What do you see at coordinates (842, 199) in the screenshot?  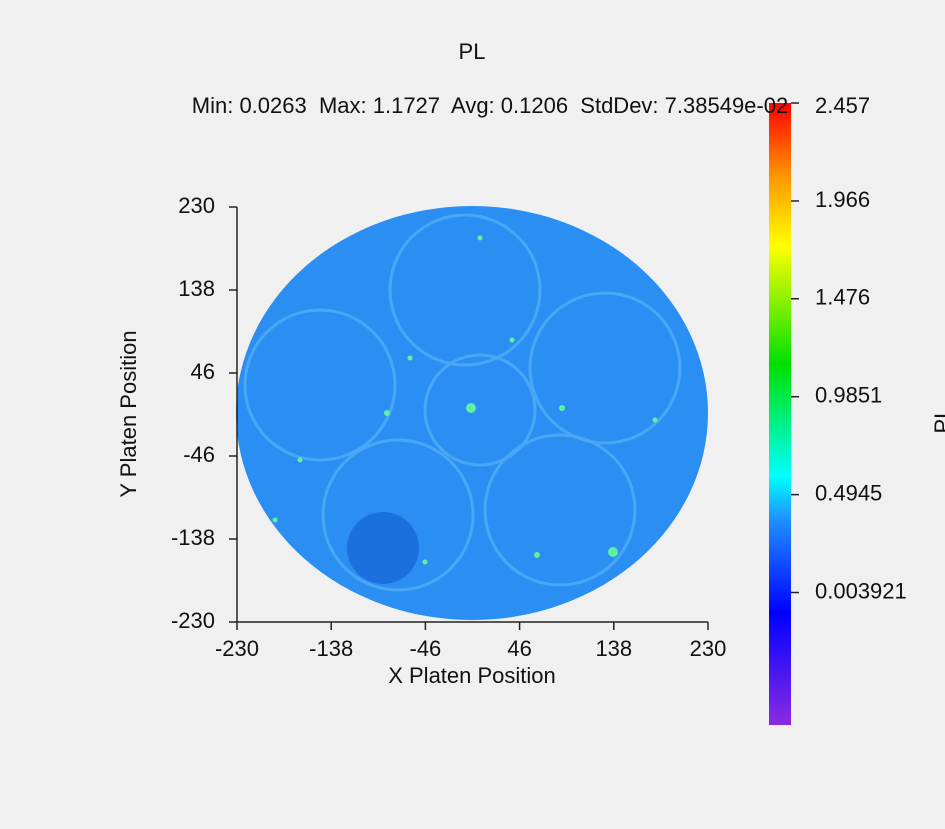 I see `colorbar-tick-label: 1.966` at bounding box center [842, 199].